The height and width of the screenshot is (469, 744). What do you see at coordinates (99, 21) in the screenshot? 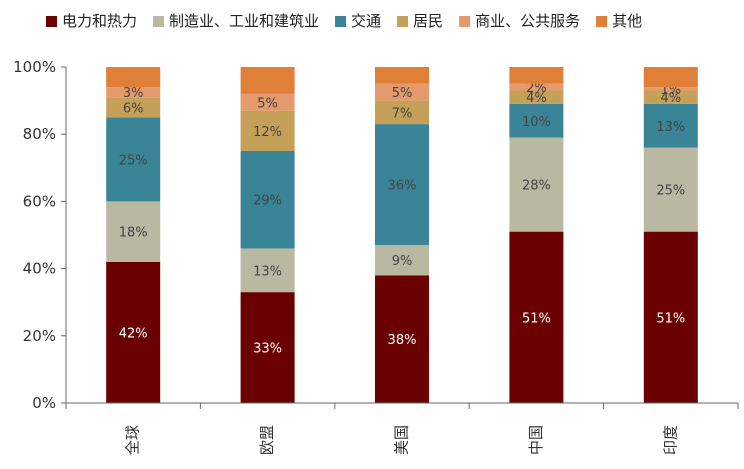
I see `legend-label-0: 电力和热力` at bounding box center [99, 21].